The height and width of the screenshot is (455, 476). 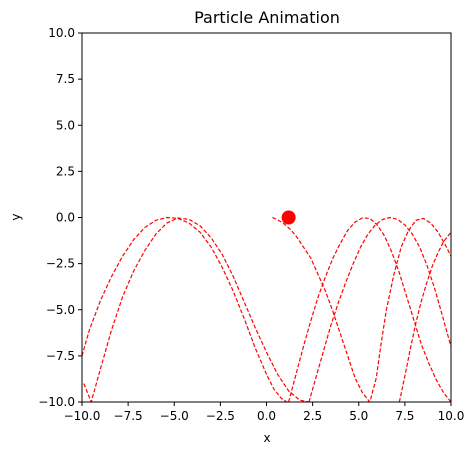 What do you see at coordinates (65, 218) in the screenshot?
I see `y-tick-label: 0.0` at bounding box center [65, 218].